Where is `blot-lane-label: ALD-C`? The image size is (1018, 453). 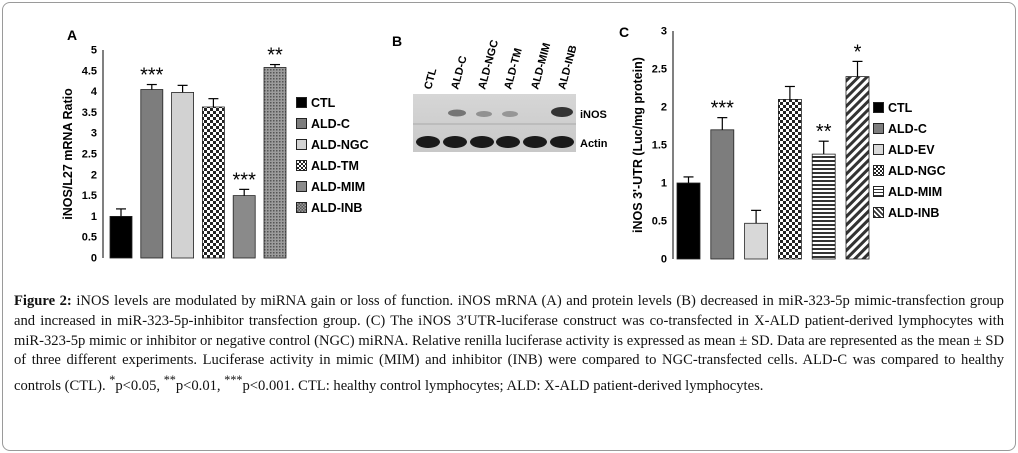 blot-lane-label: ALD-C is located at coordinates (459, 73).